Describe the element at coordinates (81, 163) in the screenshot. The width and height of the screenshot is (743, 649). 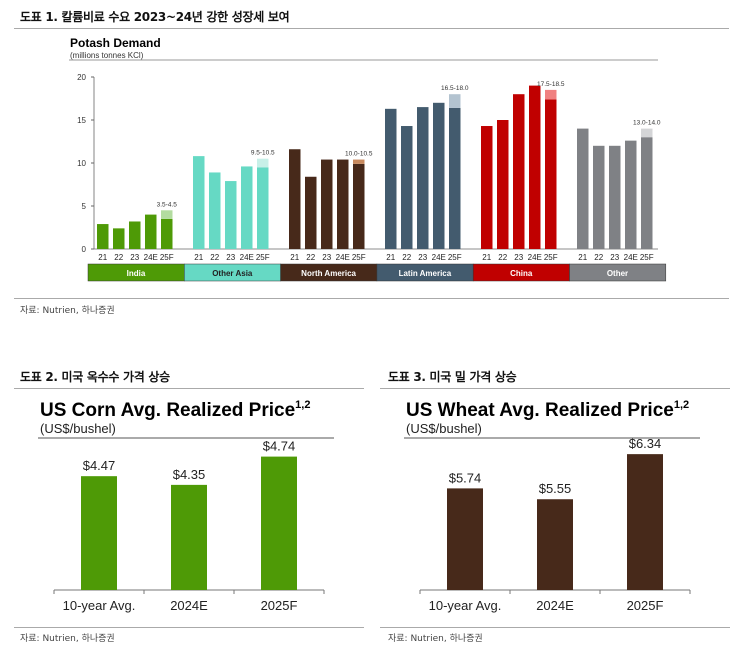
I see `y-tick-label: 10` at that location.